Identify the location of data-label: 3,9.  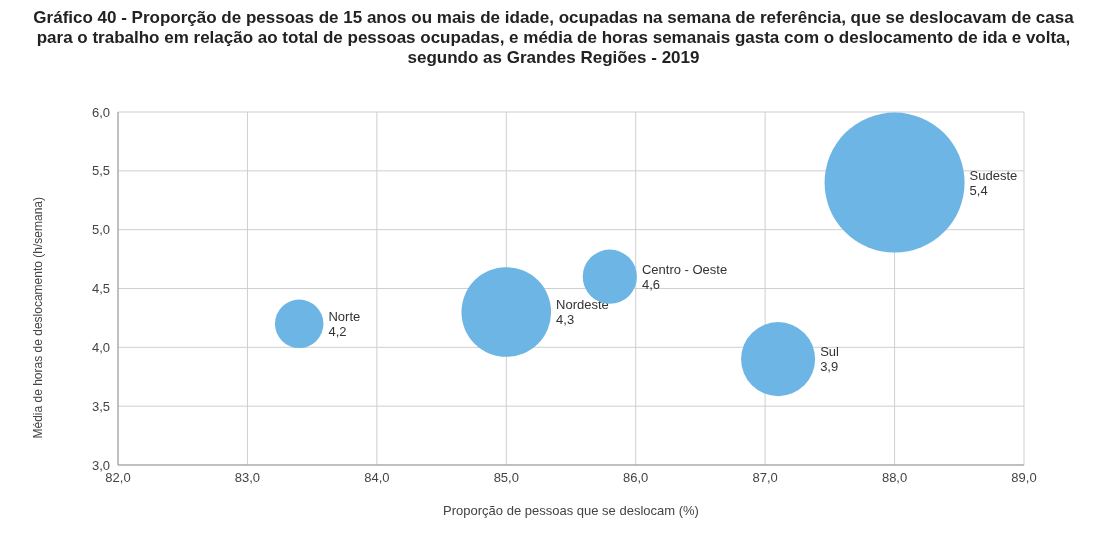
(829, 367).